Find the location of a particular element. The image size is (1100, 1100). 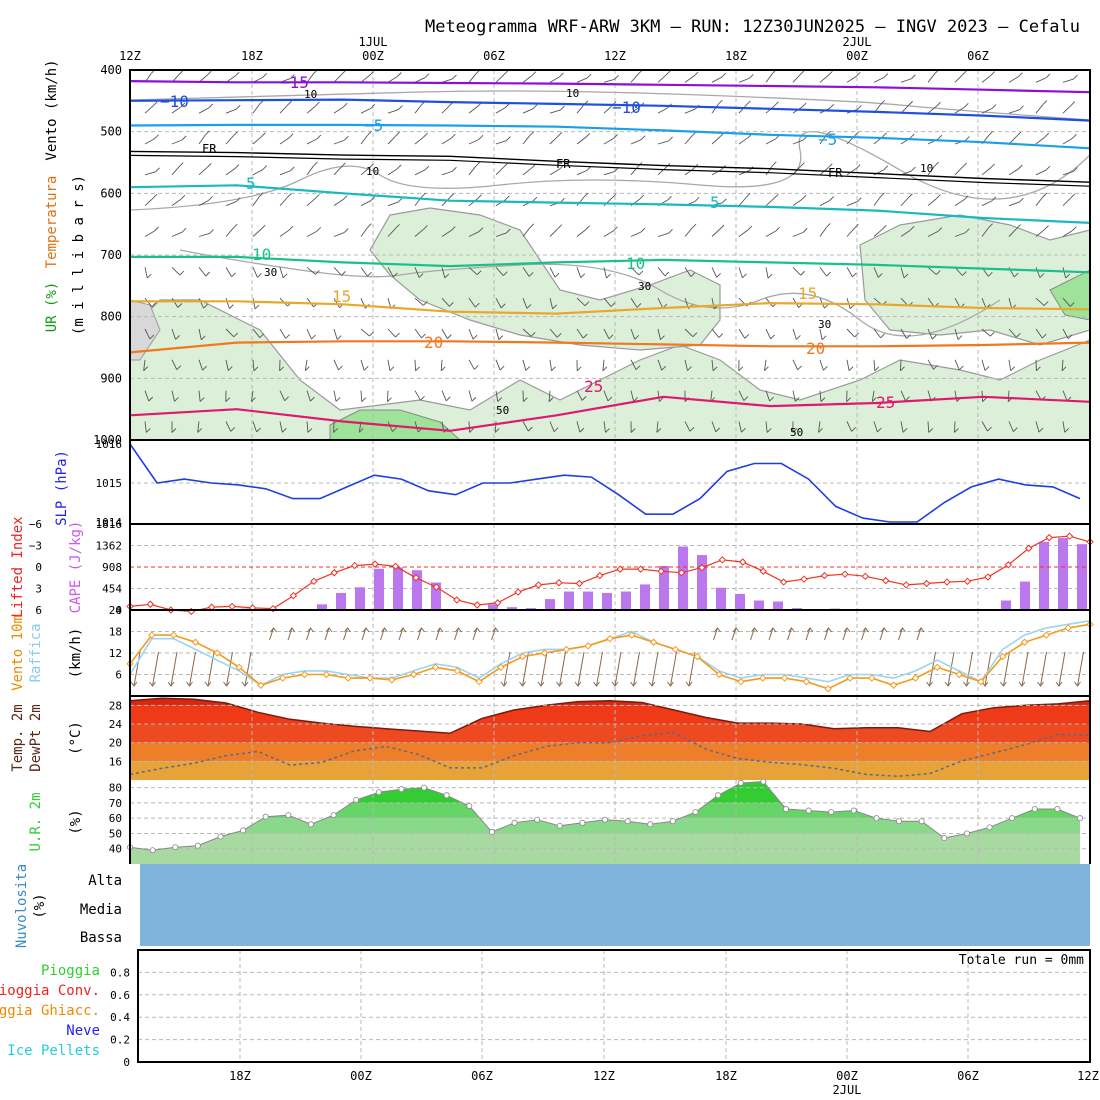

cloud-fill is located at coordinates (615, 905).